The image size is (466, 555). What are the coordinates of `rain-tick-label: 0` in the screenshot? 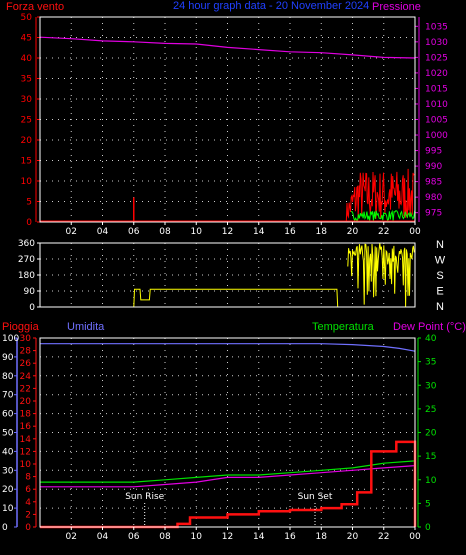 It's located at (28, 528).